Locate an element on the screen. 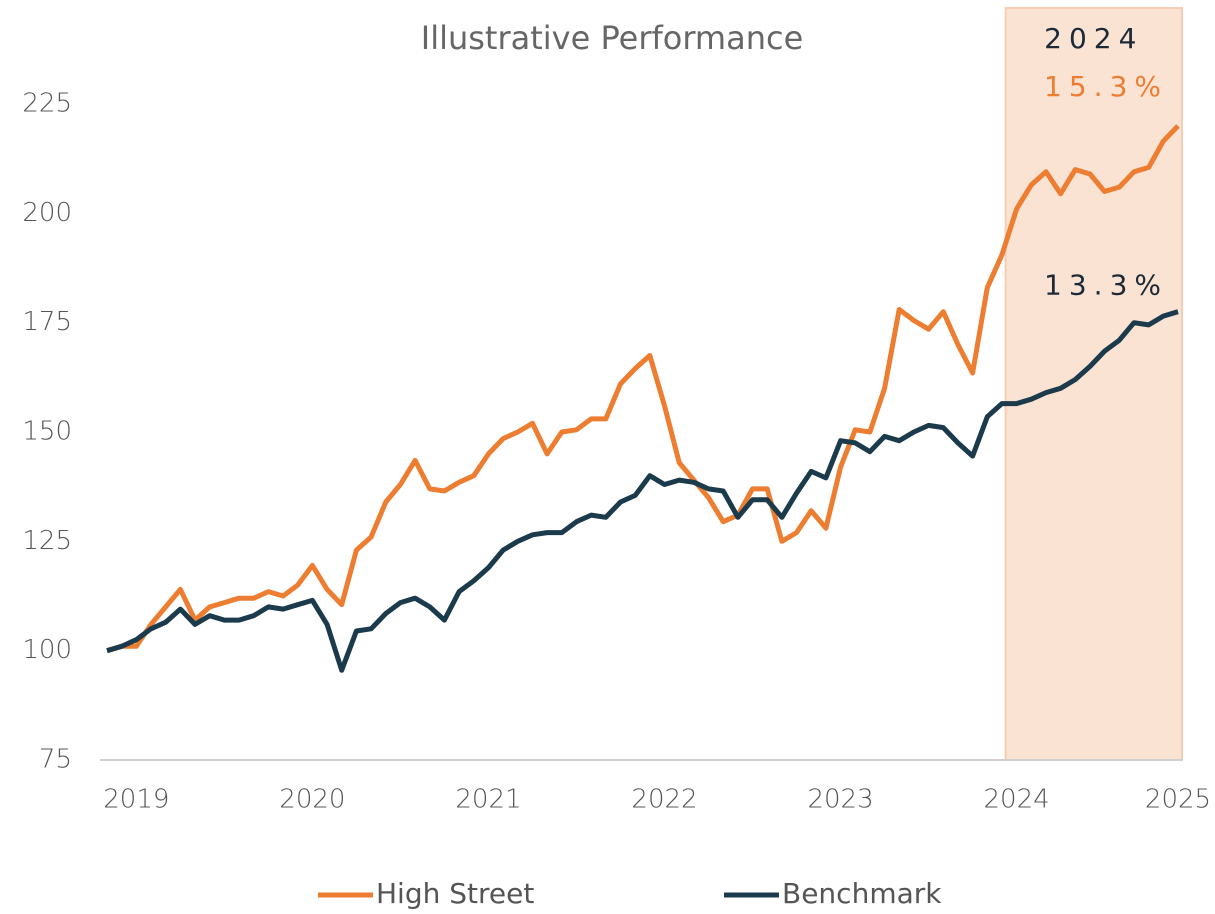  x-tick-label: 2019 is located at coordinates (136, 800).